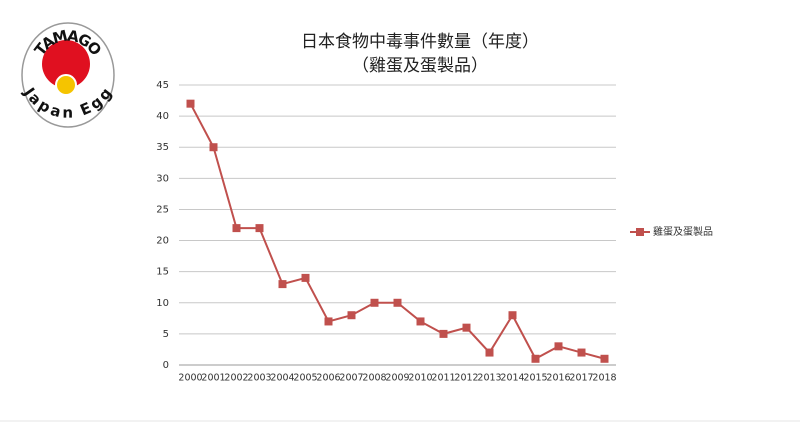 The height and width of the screenshot is (424, 800). Describe the element at coordinates (66, 64) in the screenshot. I see `logo-sun` at that location.